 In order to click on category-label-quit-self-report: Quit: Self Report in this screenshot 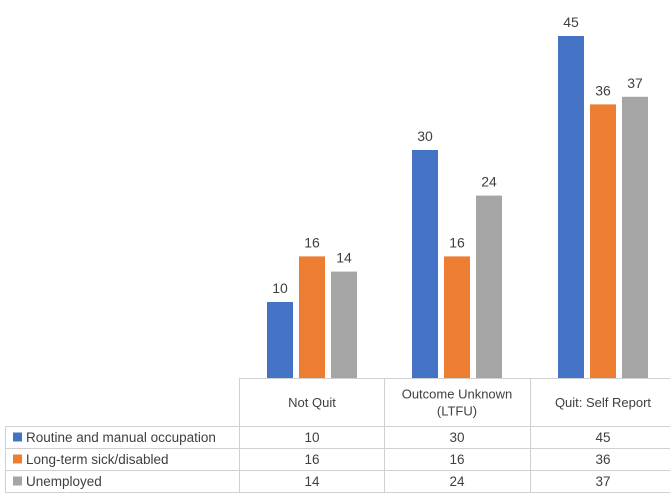, I will do `click(603, 402)`.